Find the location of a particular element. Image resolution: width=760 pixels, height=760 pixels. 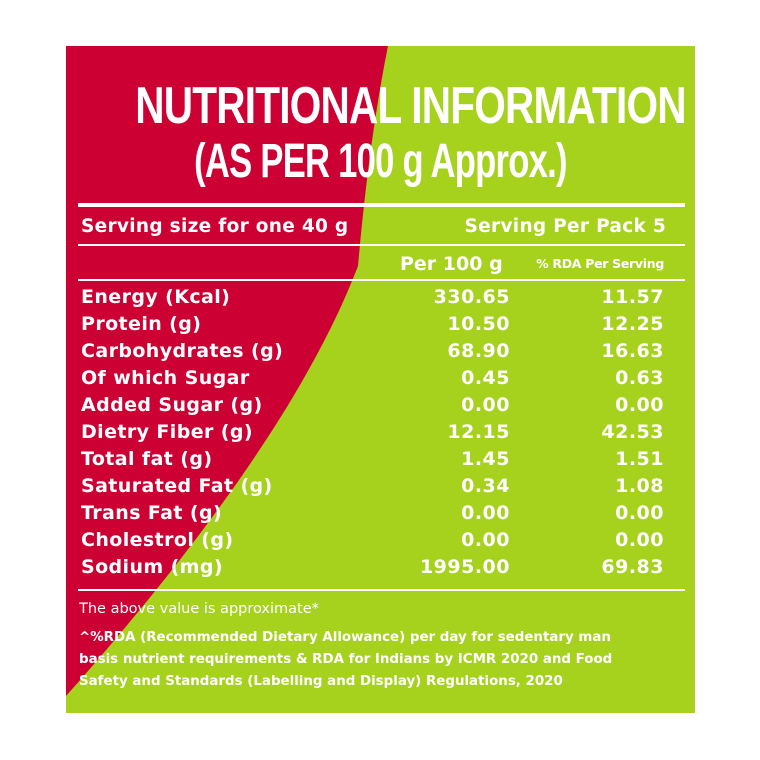

nutrient-row: Dietry Fiber (g) 12.15 42.53 is located at coordinates (380, 434).